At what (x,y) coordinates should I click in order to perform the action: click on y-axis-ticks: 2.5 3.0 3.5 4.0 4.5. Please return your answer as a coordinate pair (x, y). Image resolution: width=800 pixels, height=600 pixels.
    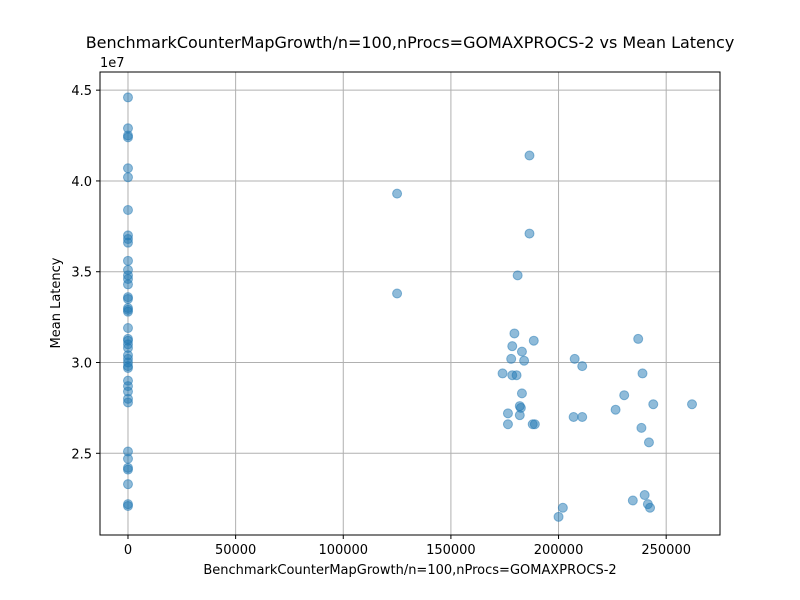
    Looking at the image, I should click on (85, 273).